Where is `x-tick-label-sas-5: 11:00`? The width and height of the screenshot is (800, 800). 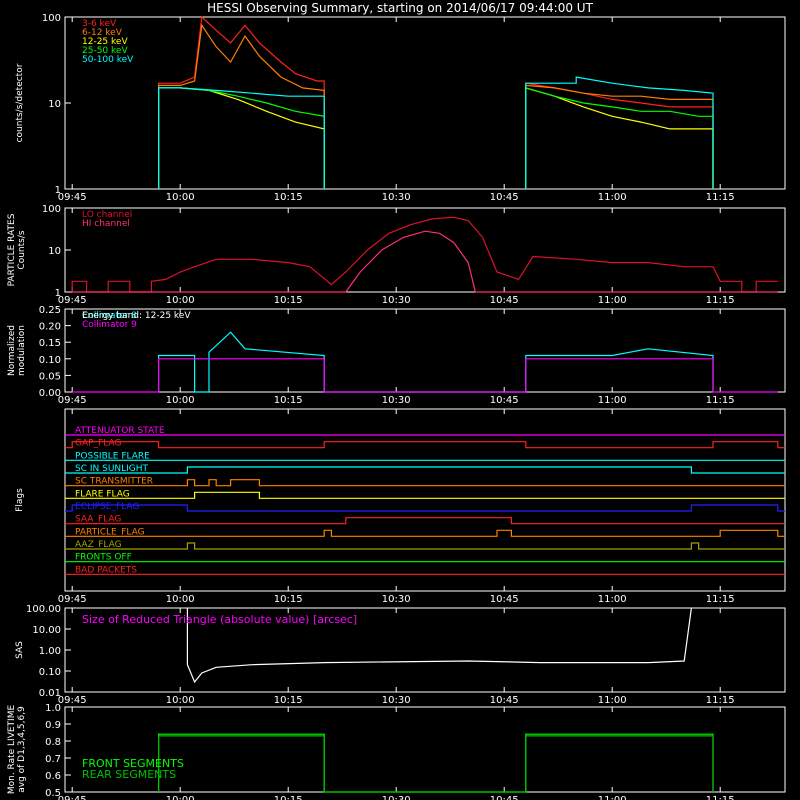
x-tick-label-sas-5: 11:00 is located at coordinates (612, 700).